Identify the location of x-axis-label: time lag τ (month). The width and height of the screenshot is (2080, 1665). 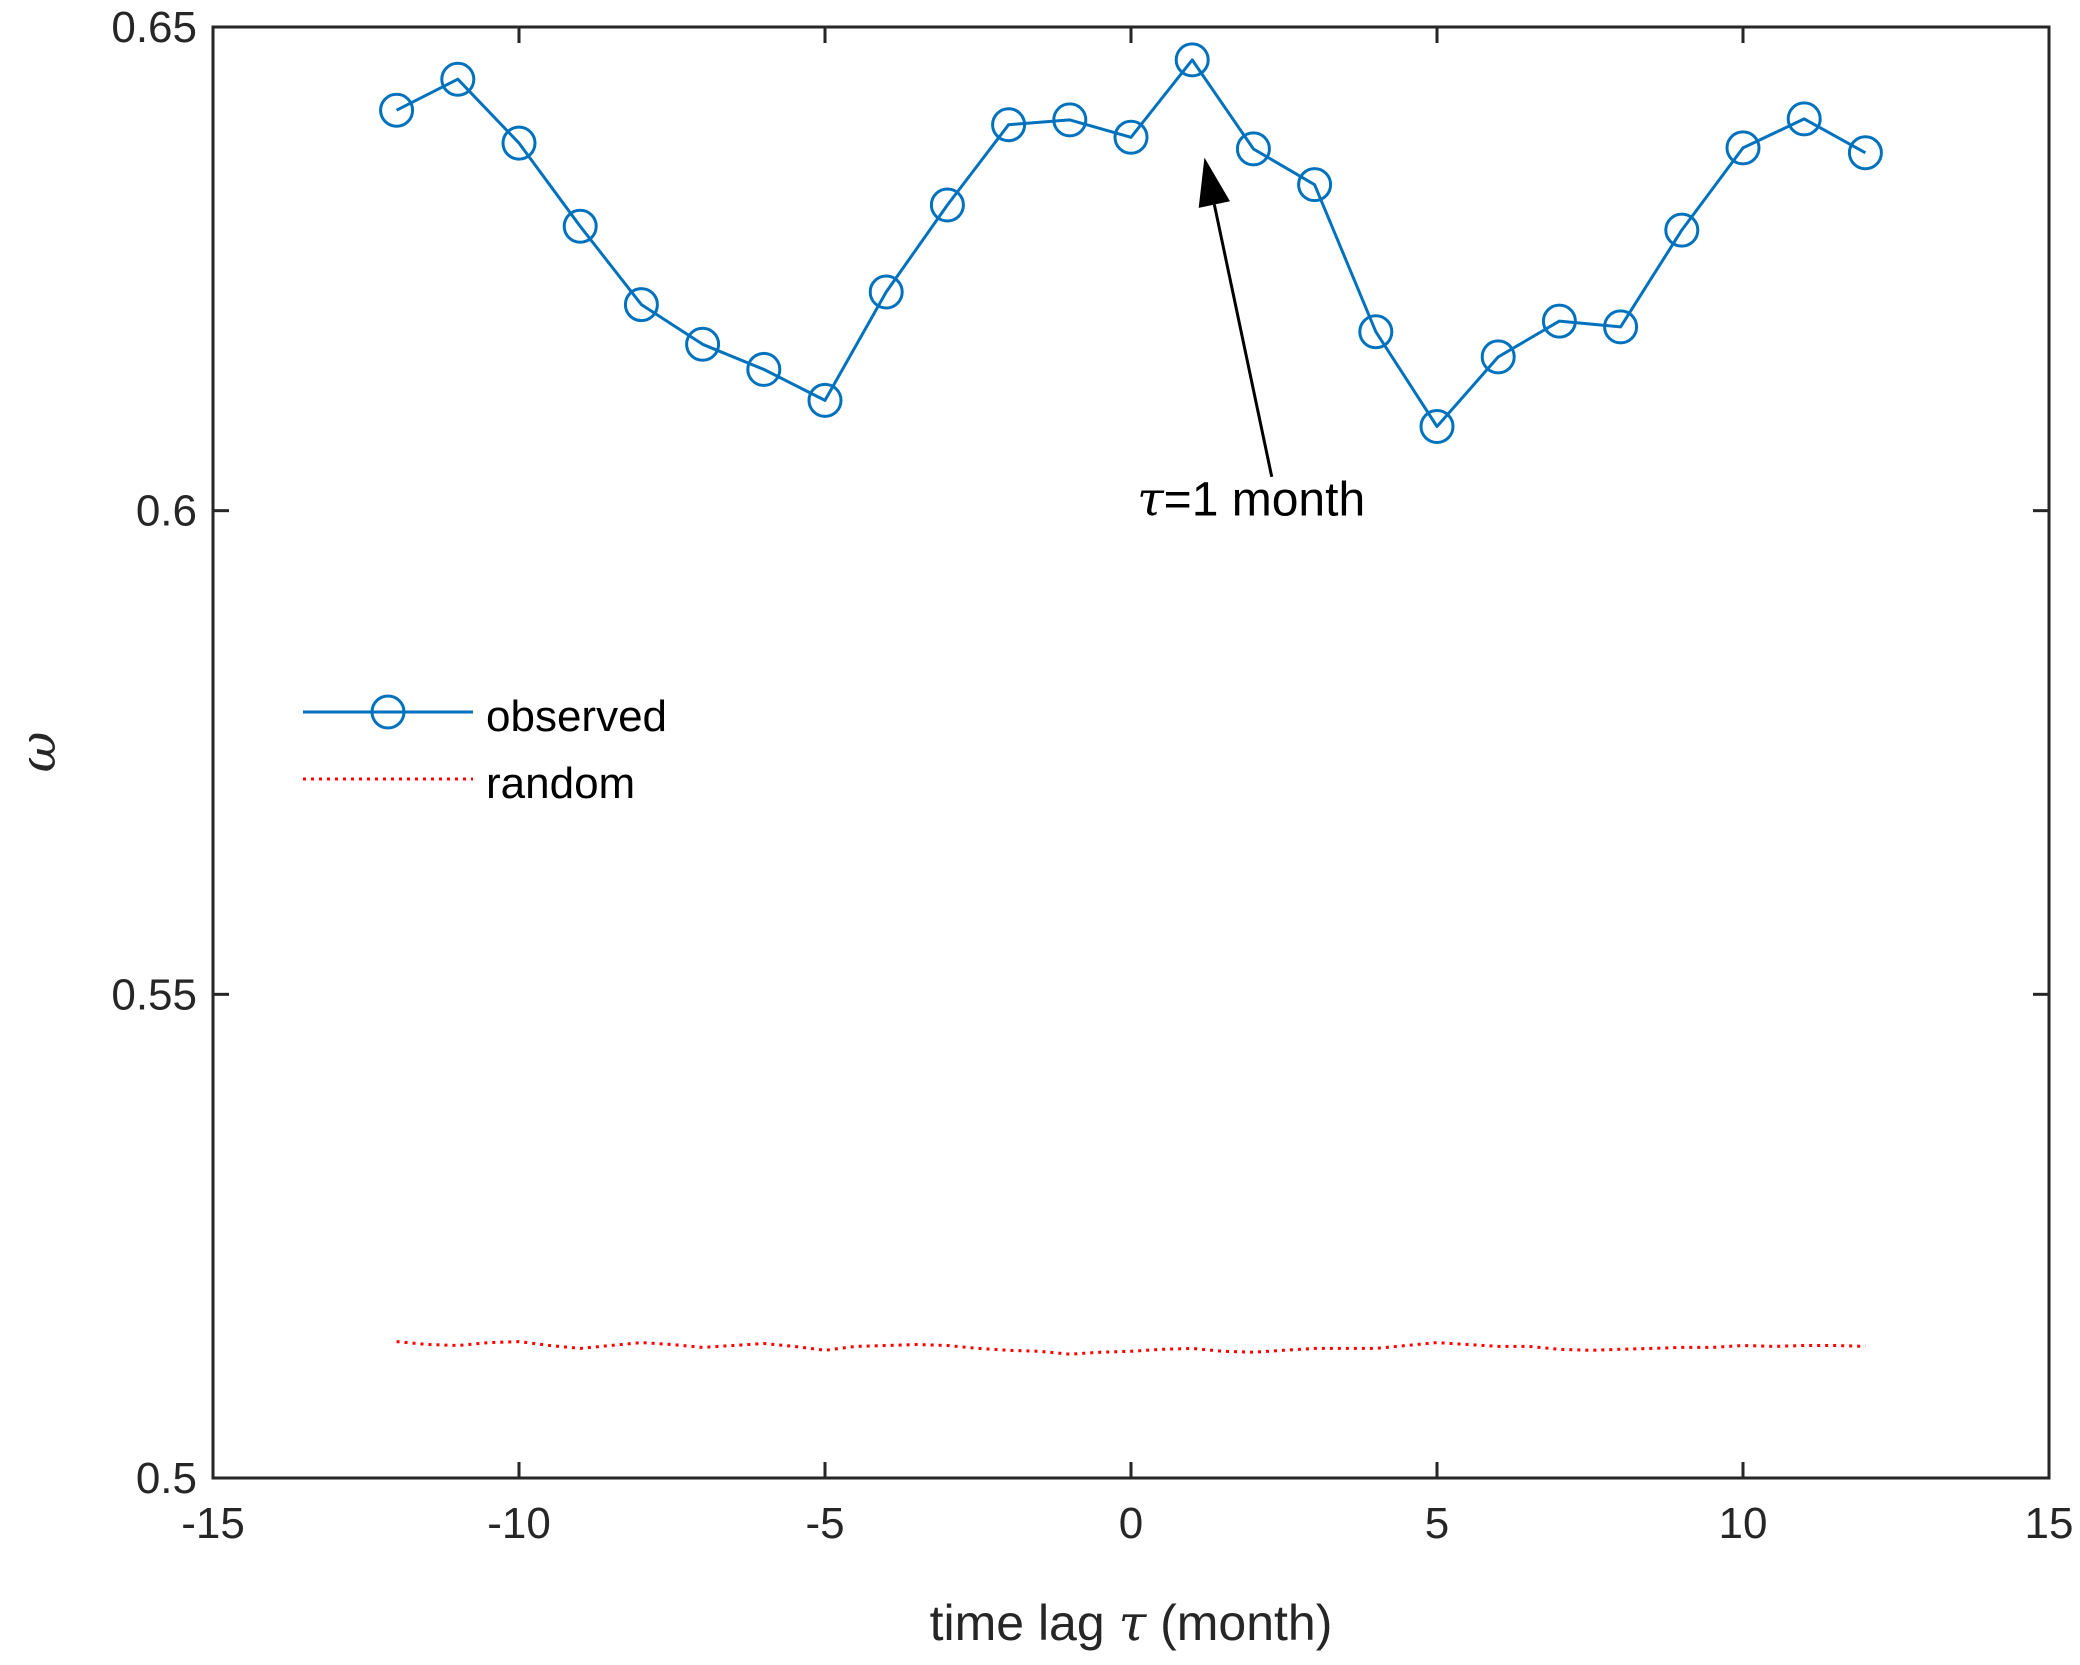
(1131, 1623).